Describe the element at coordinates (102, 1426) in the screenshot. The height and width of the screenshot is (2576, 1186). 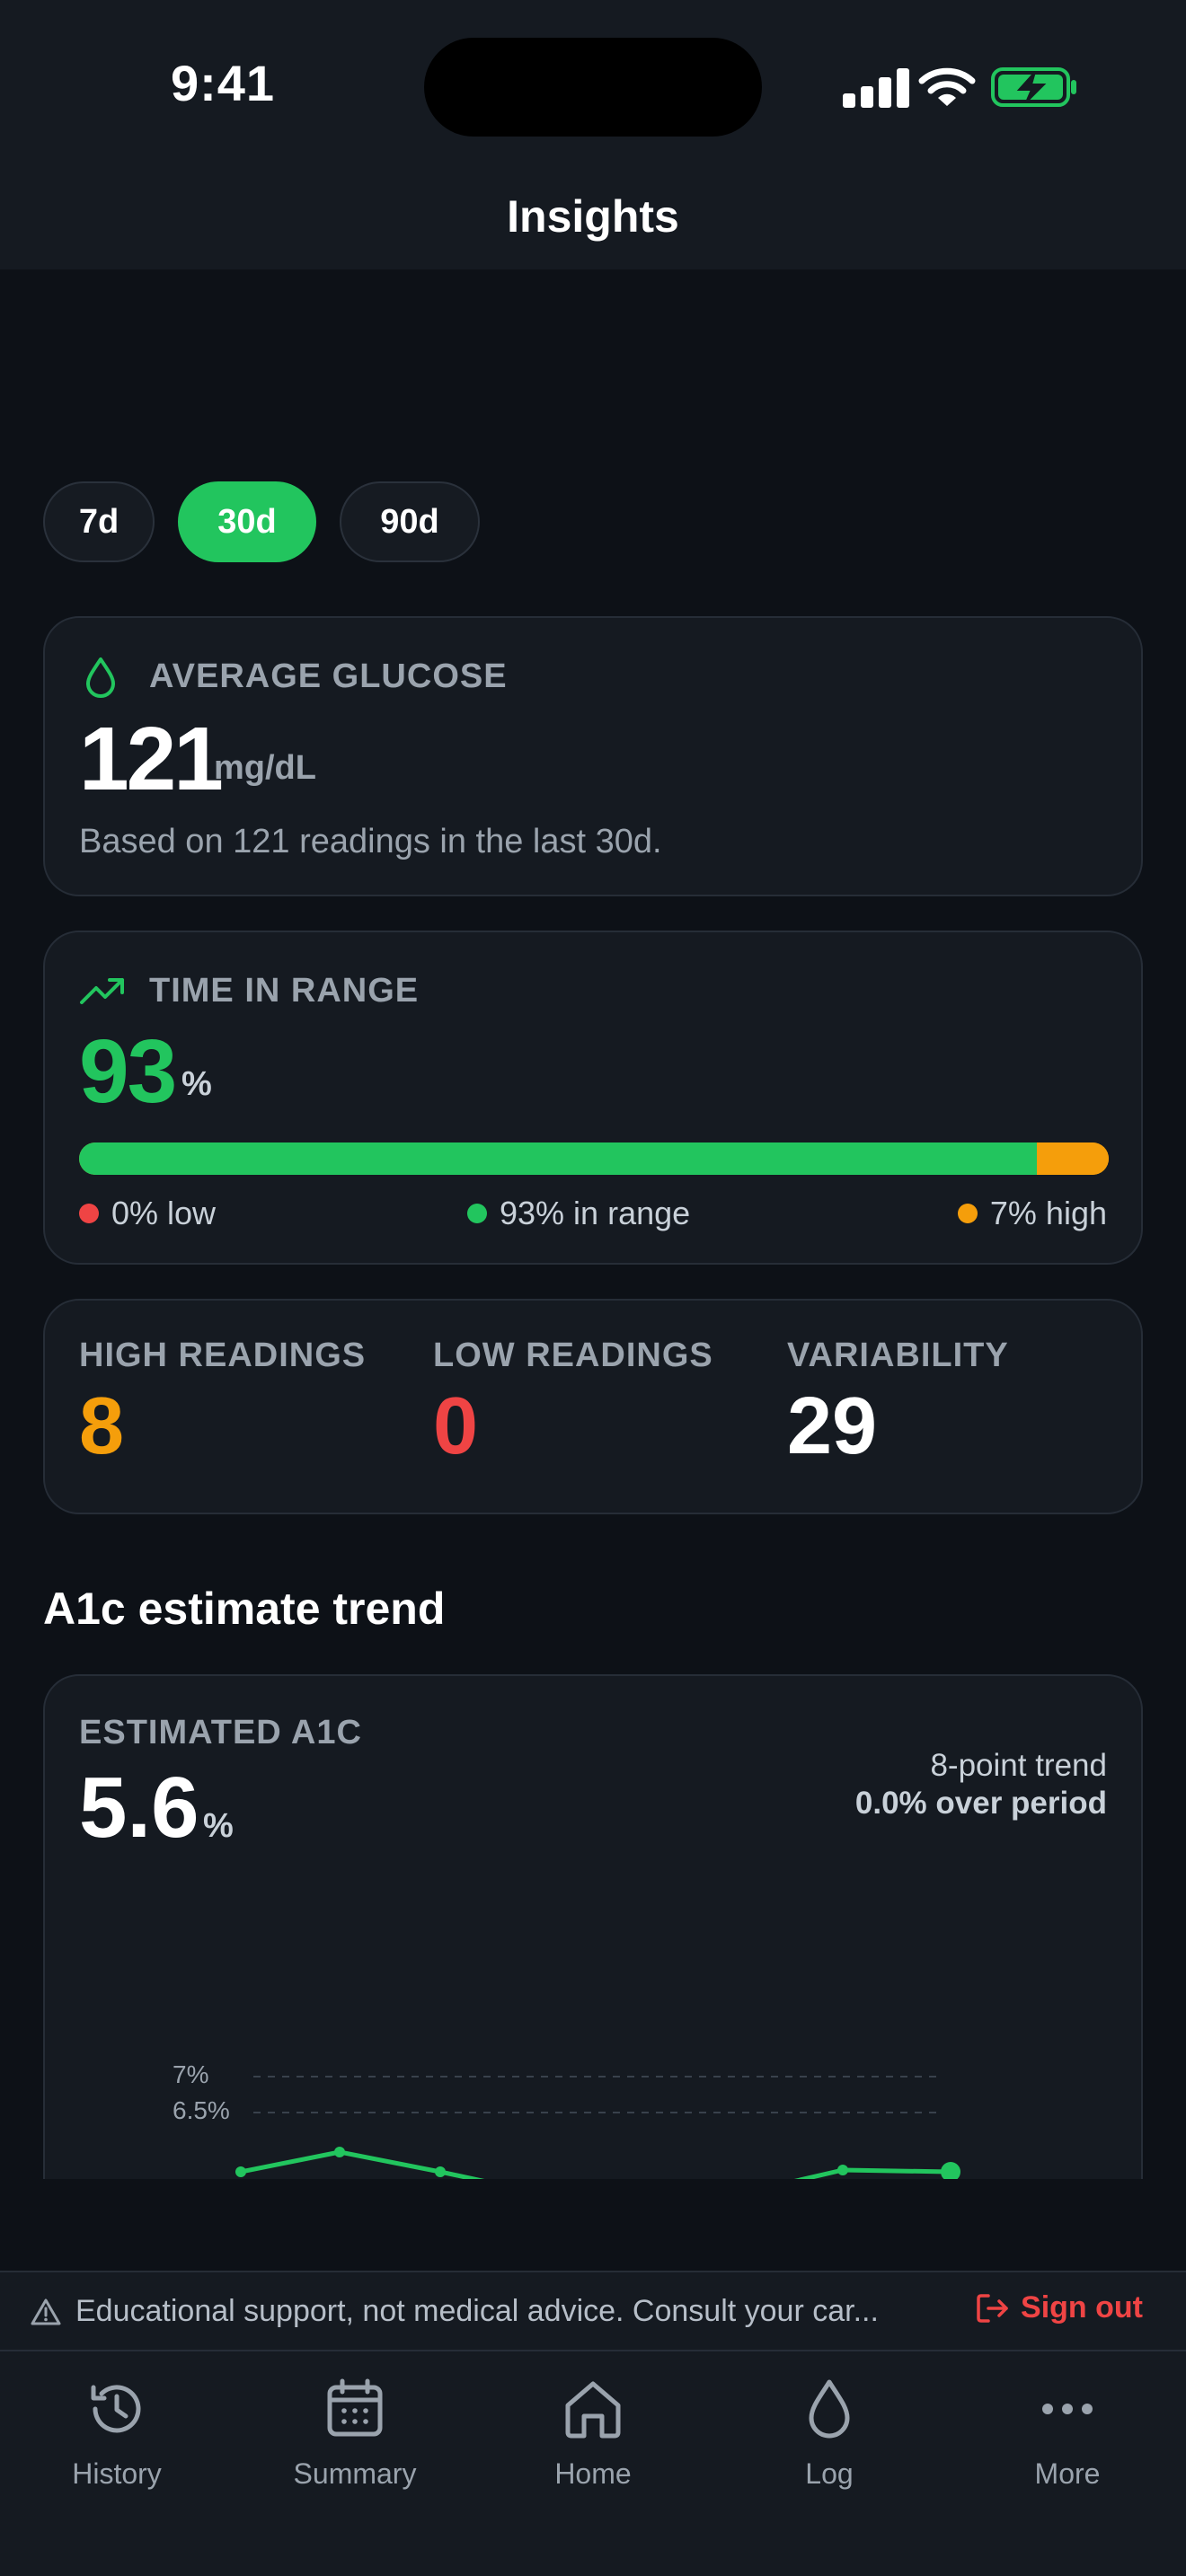
I see `stat-value: 8` at that location.